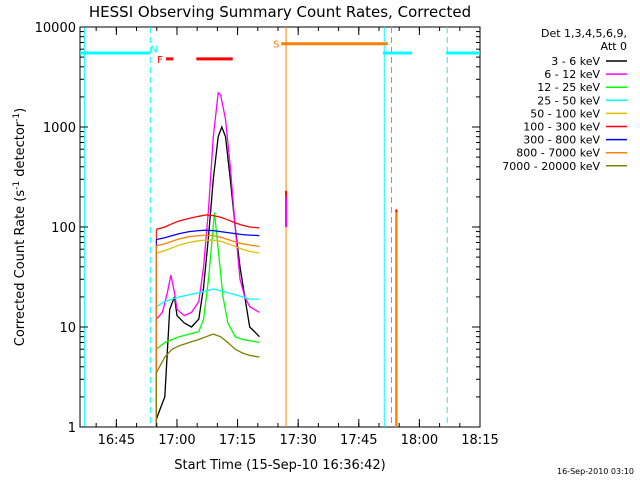 This screenshot has height=480, width=640. Describe the element at coordinates (280, 53) in the screenshot. I see `status-bars: NF S` at that location.